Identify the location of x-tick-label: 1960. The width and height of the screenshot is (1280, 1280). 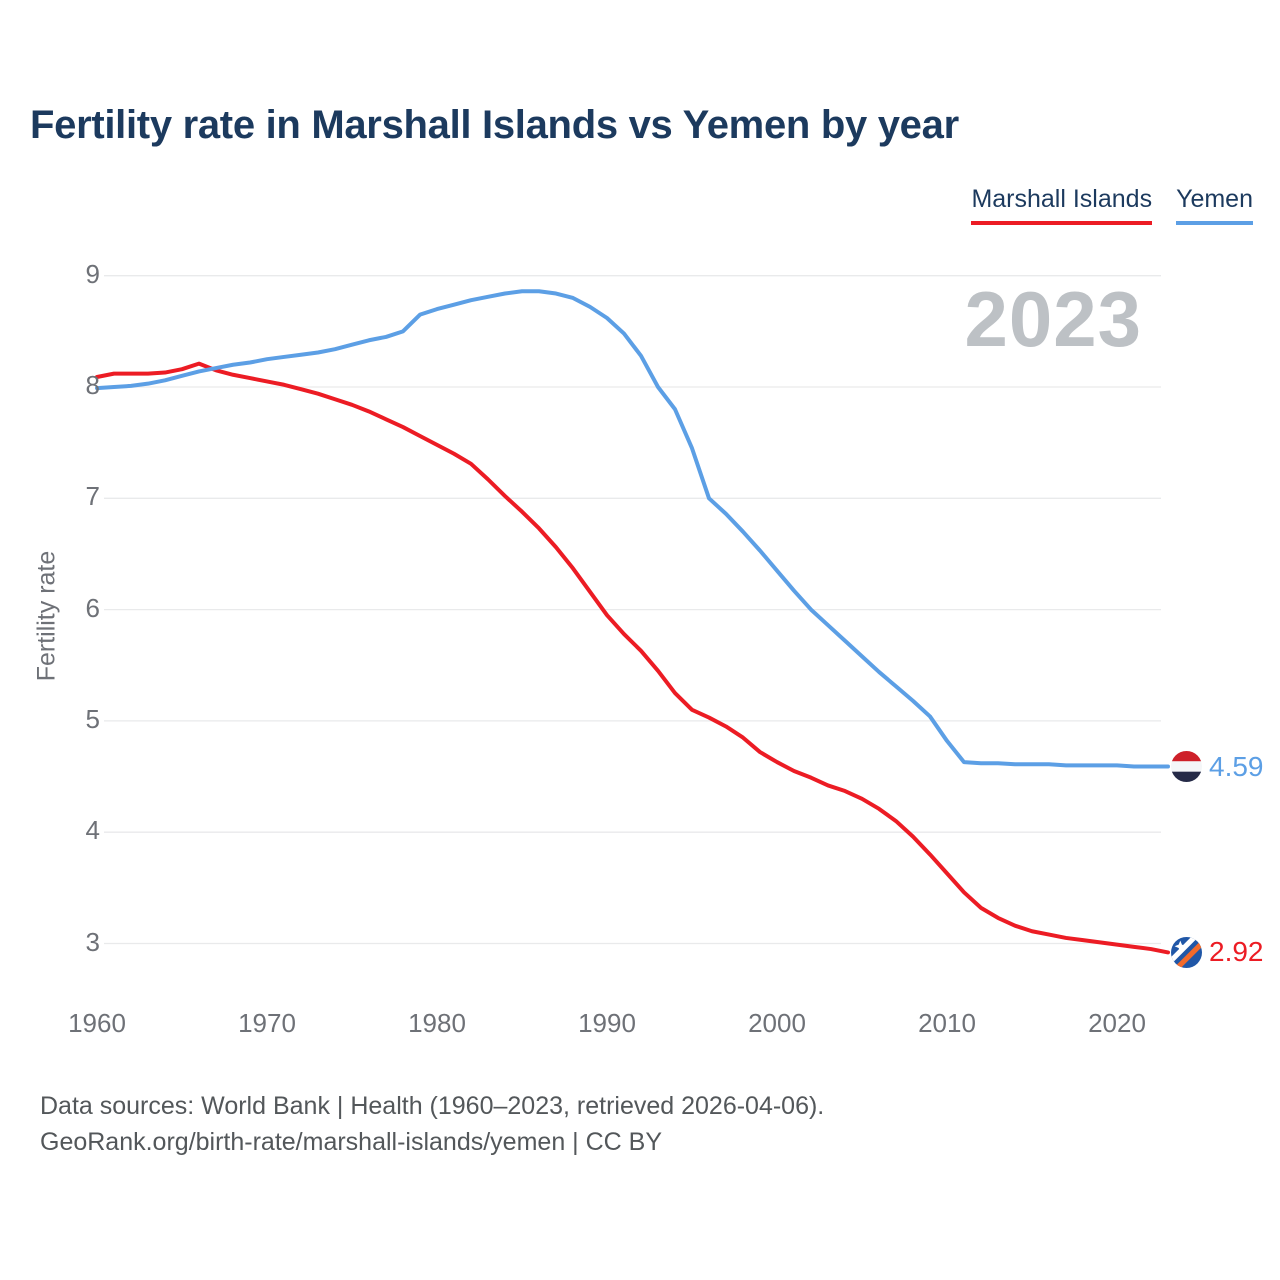
(97, 1023).